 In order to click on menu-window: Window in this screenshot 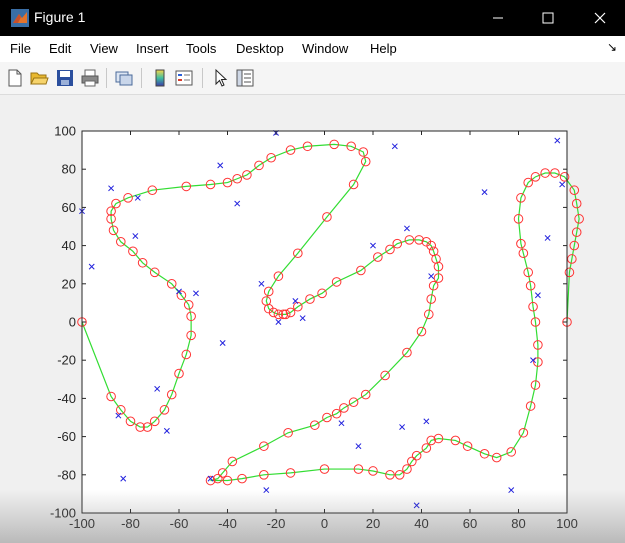, I will do `click(325, 48)`.